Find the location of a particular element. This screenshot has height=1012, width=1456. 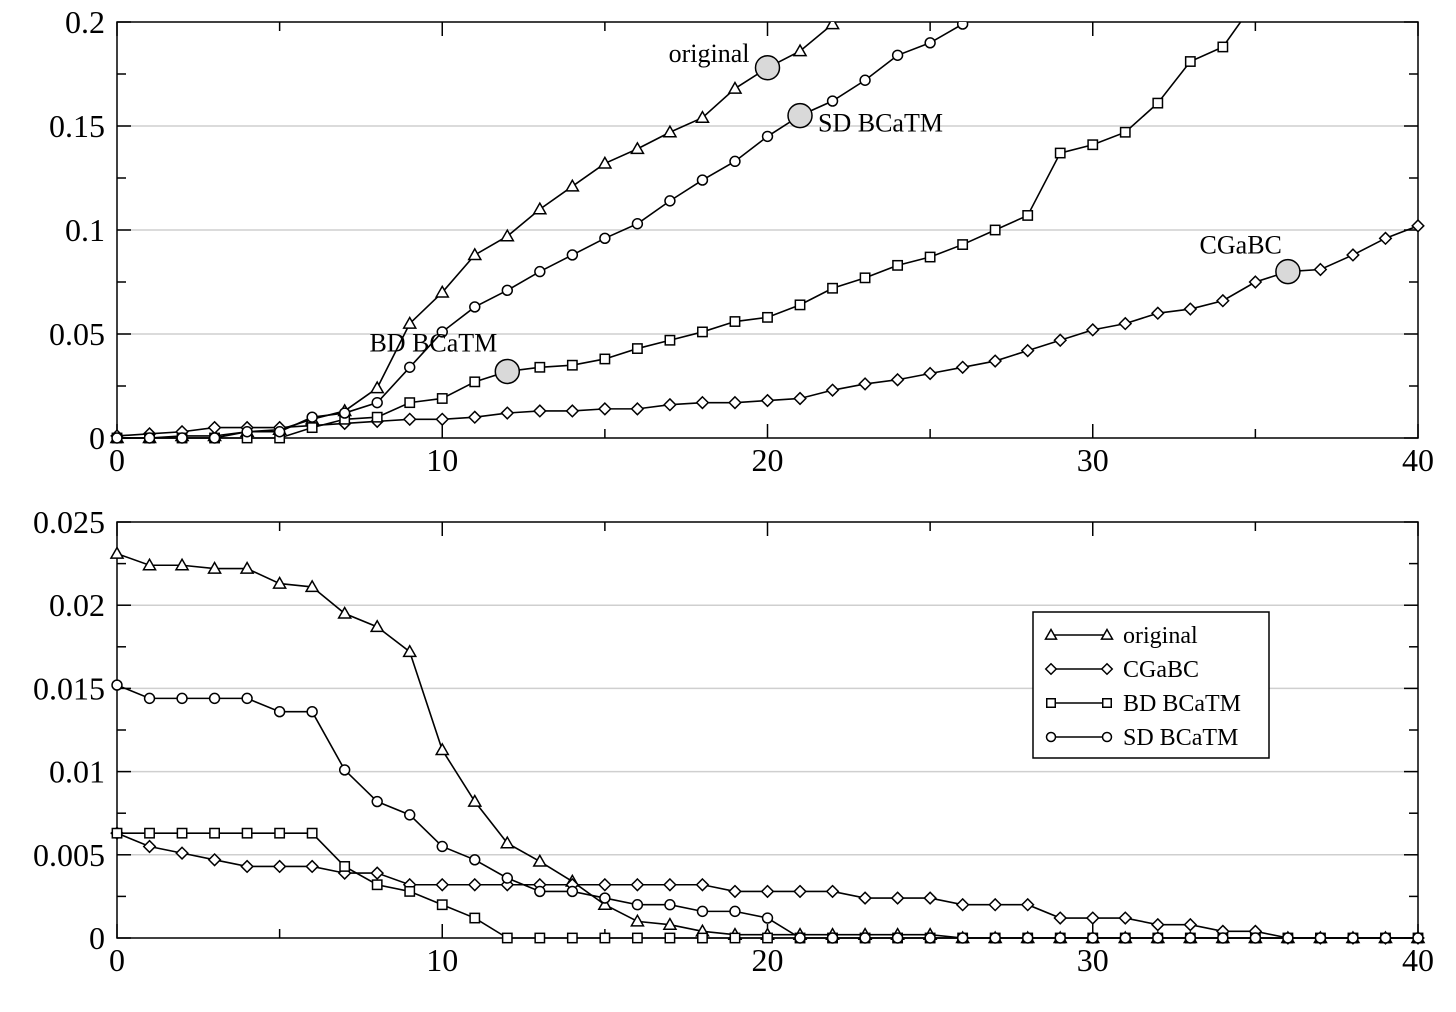

y-tick-label: 0.15 is located at coordinates (77, 126).